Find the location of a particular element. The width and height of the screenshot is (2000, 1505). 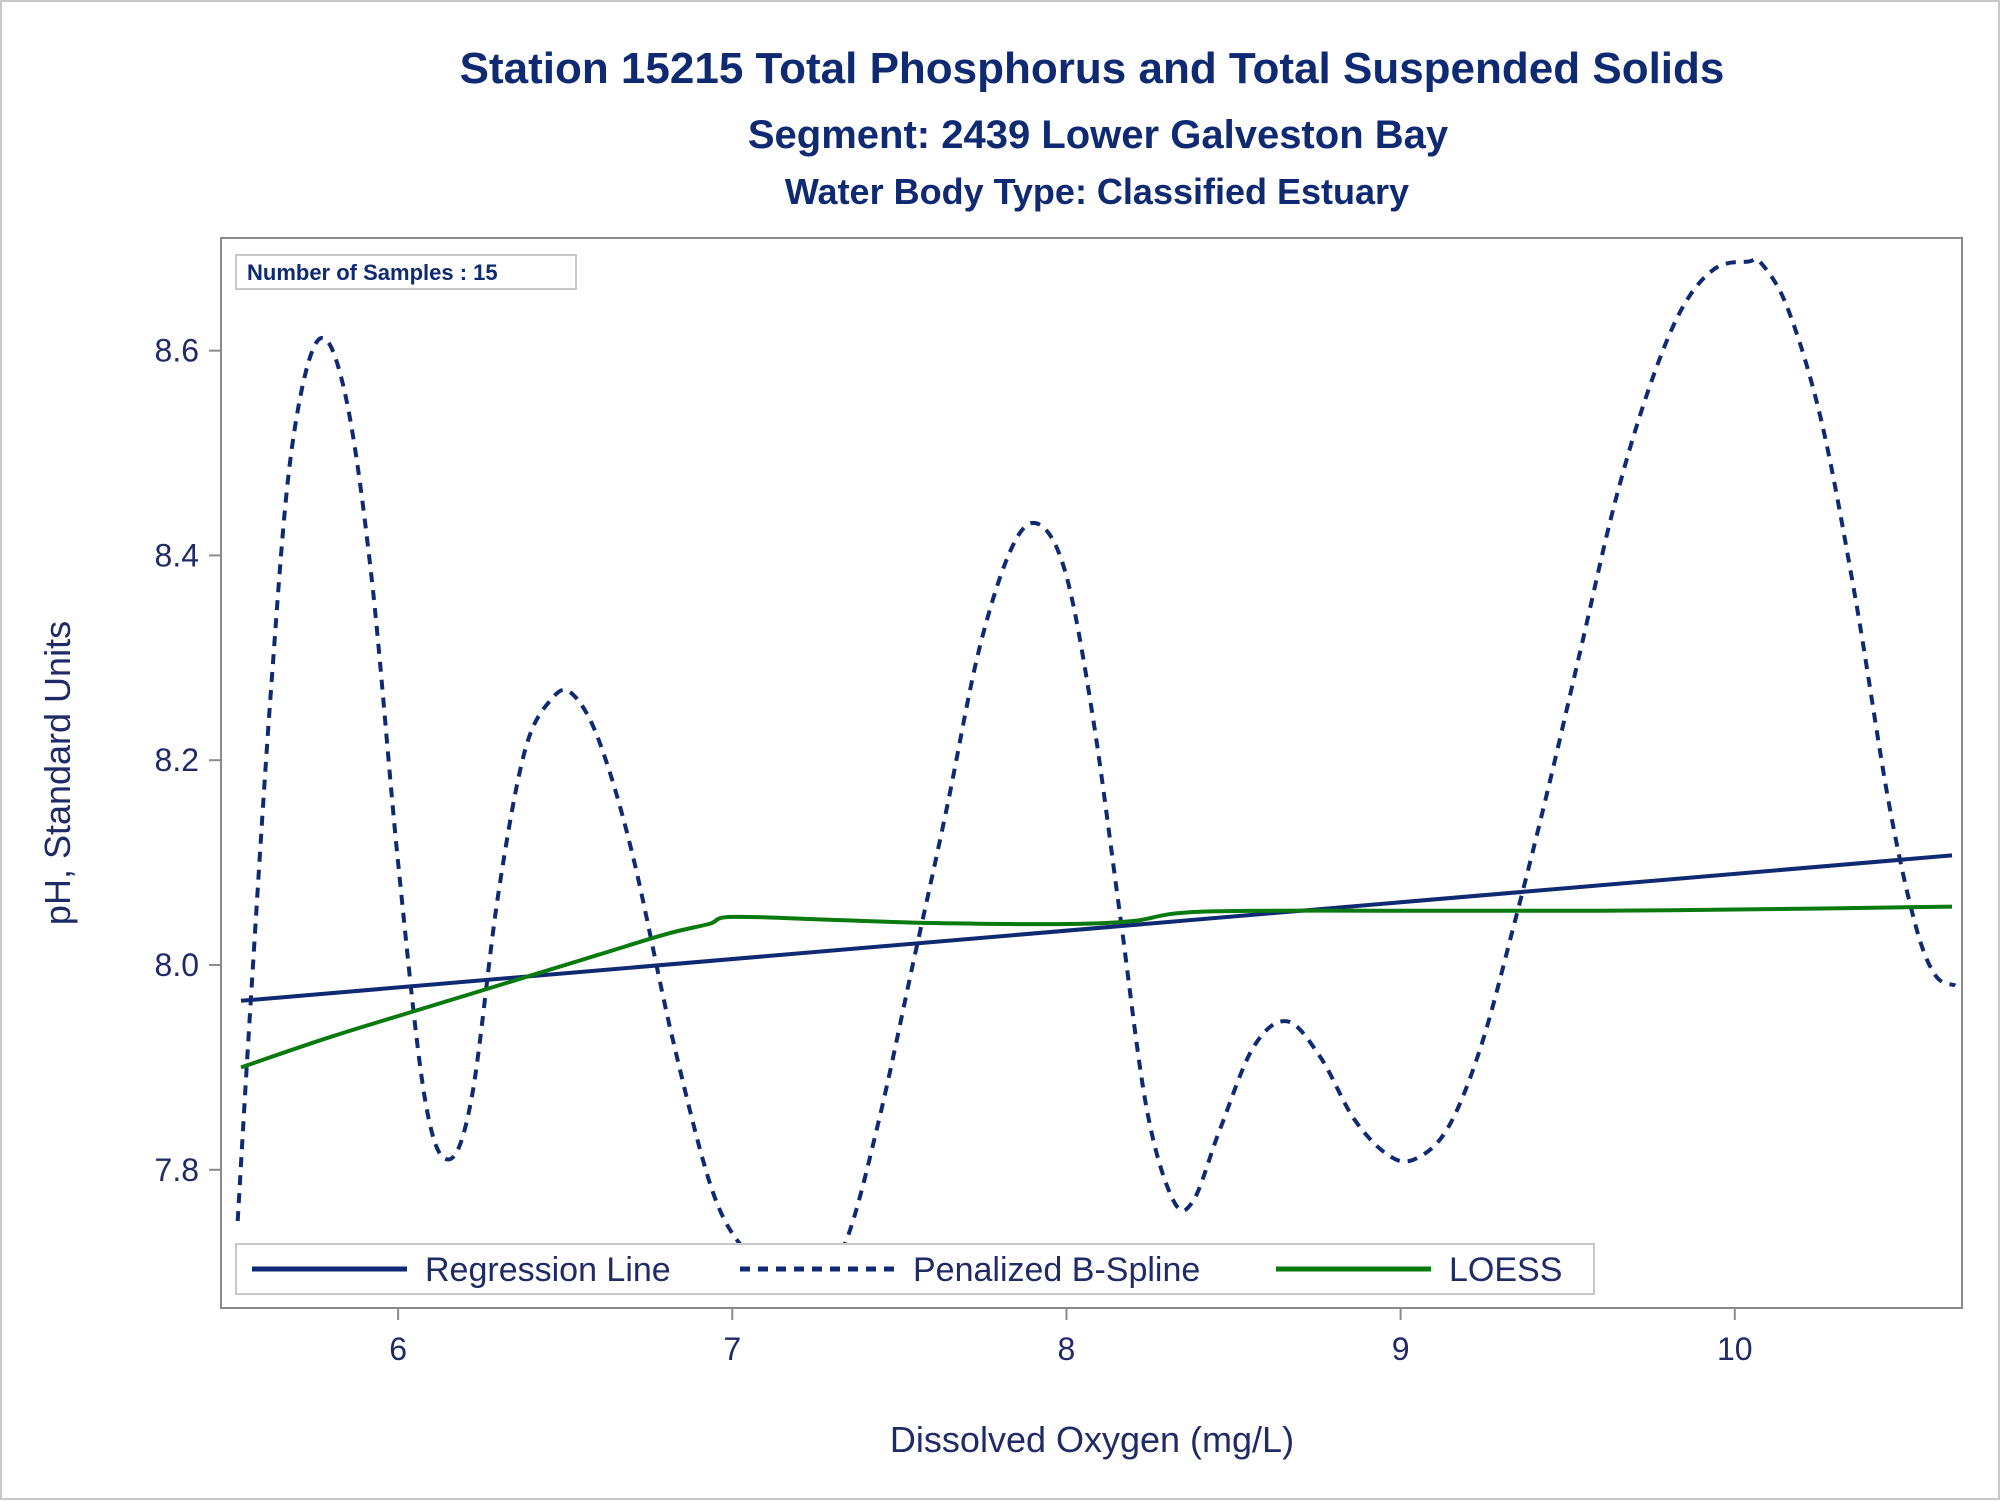

legend-label: LOESS is located at coordinates (1505, 1270).